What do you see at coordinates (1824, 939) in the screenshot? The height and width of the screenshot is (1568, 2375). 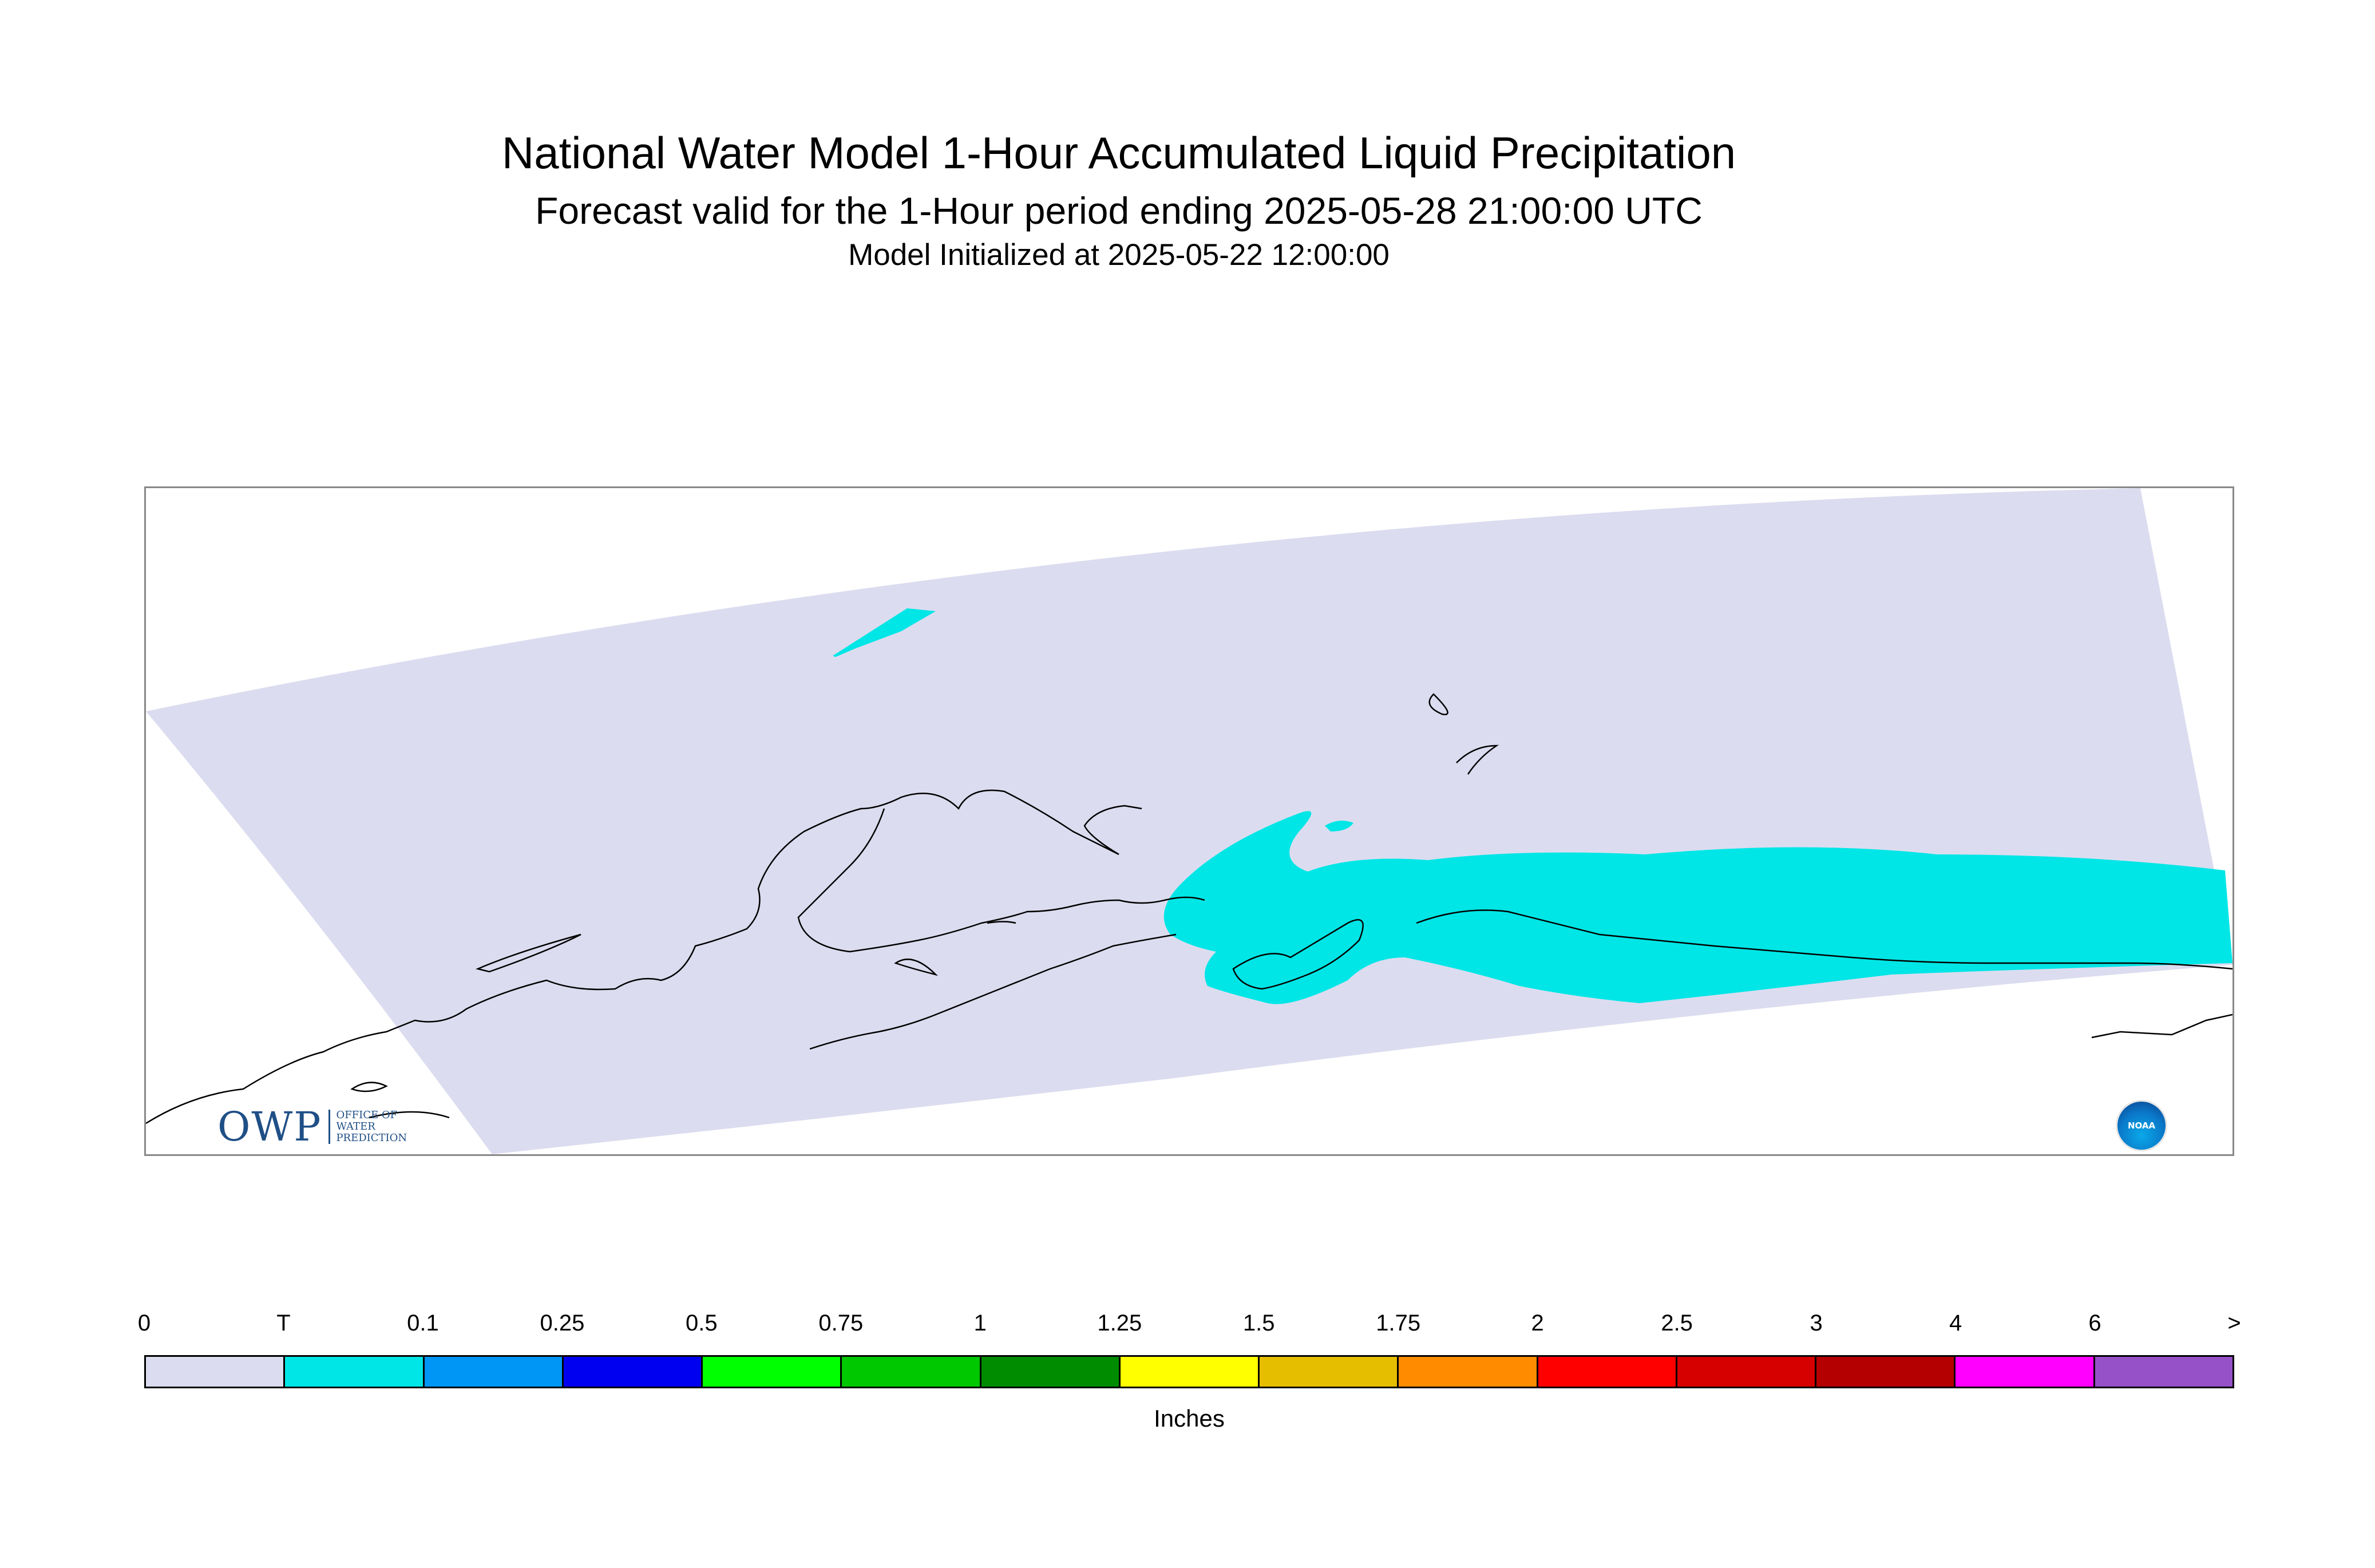 I see `coastline-gulf` at bounding box center [1824, 939].